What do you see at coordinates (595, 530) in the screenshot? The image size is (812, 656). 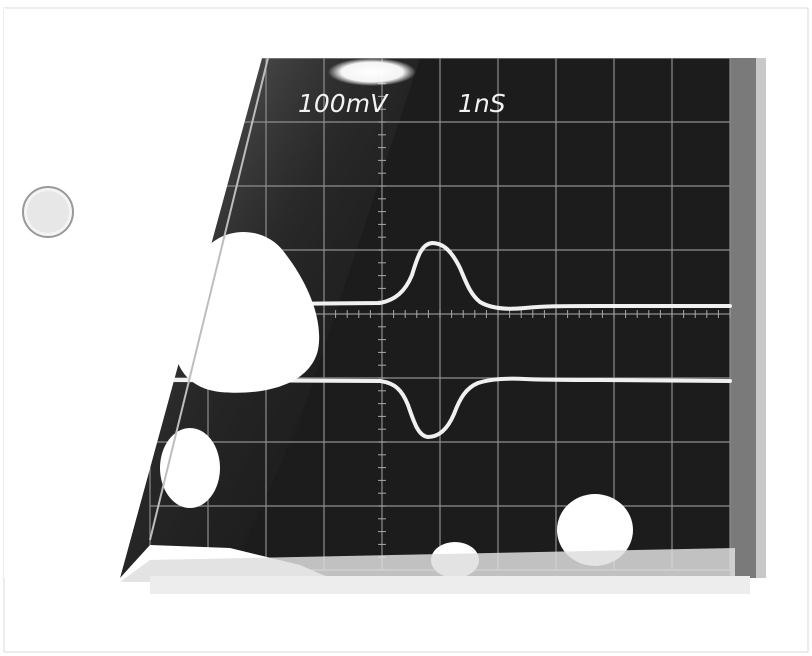 I see `glare-spot-bottom-right` at bounding box center [595, 530].